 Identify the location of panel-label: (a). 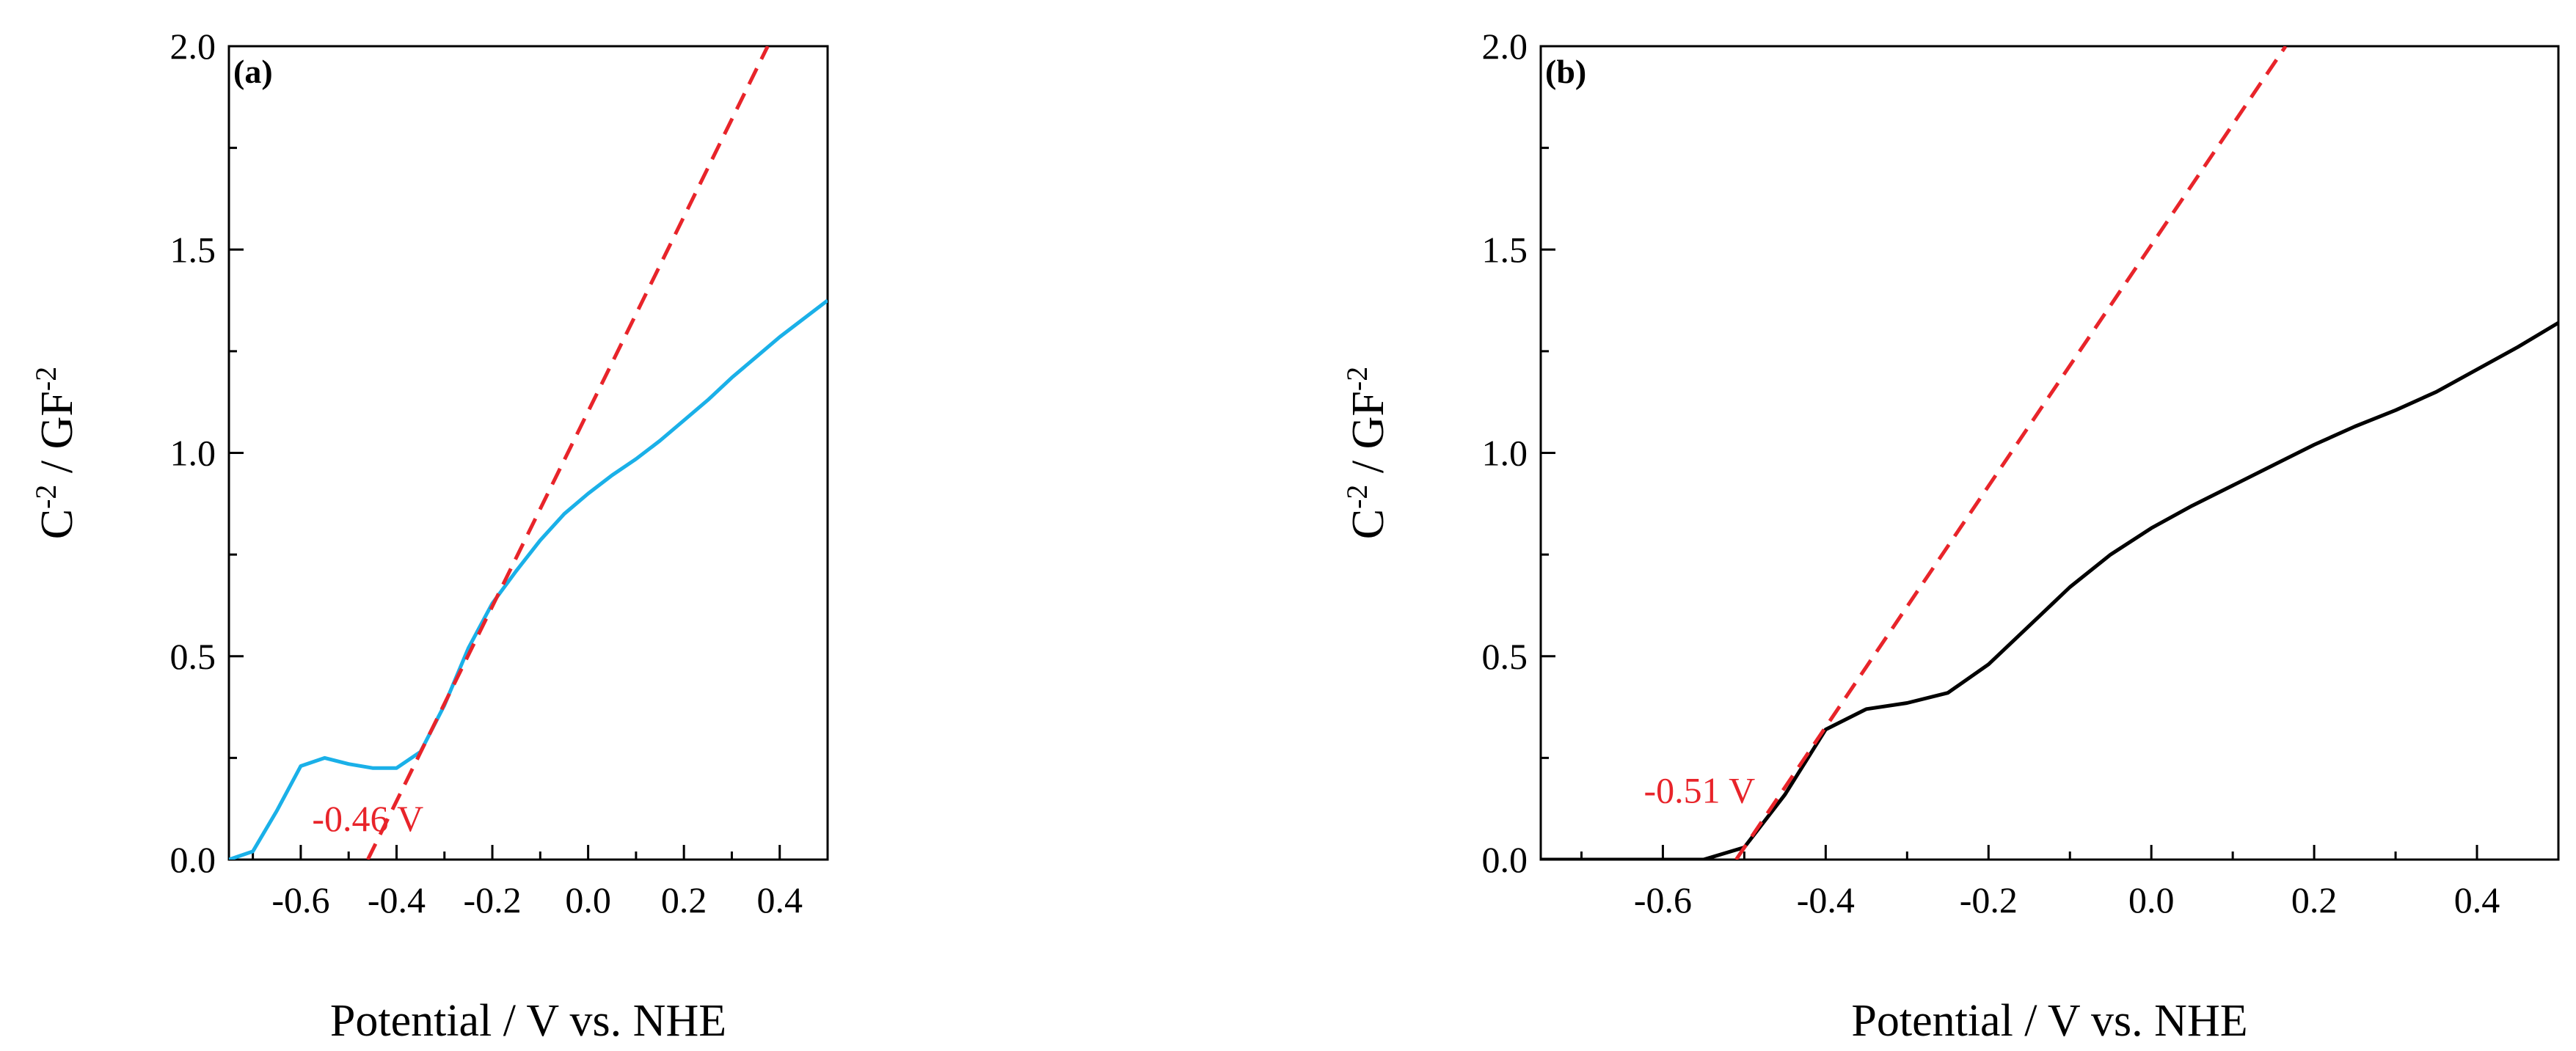
(253, 71).